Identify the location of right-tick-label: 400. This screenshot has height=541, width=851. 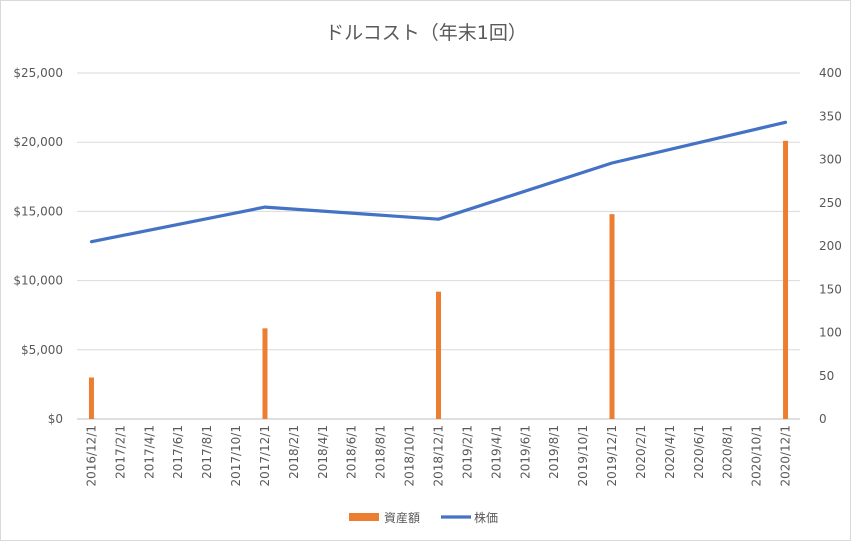
(830, 73).